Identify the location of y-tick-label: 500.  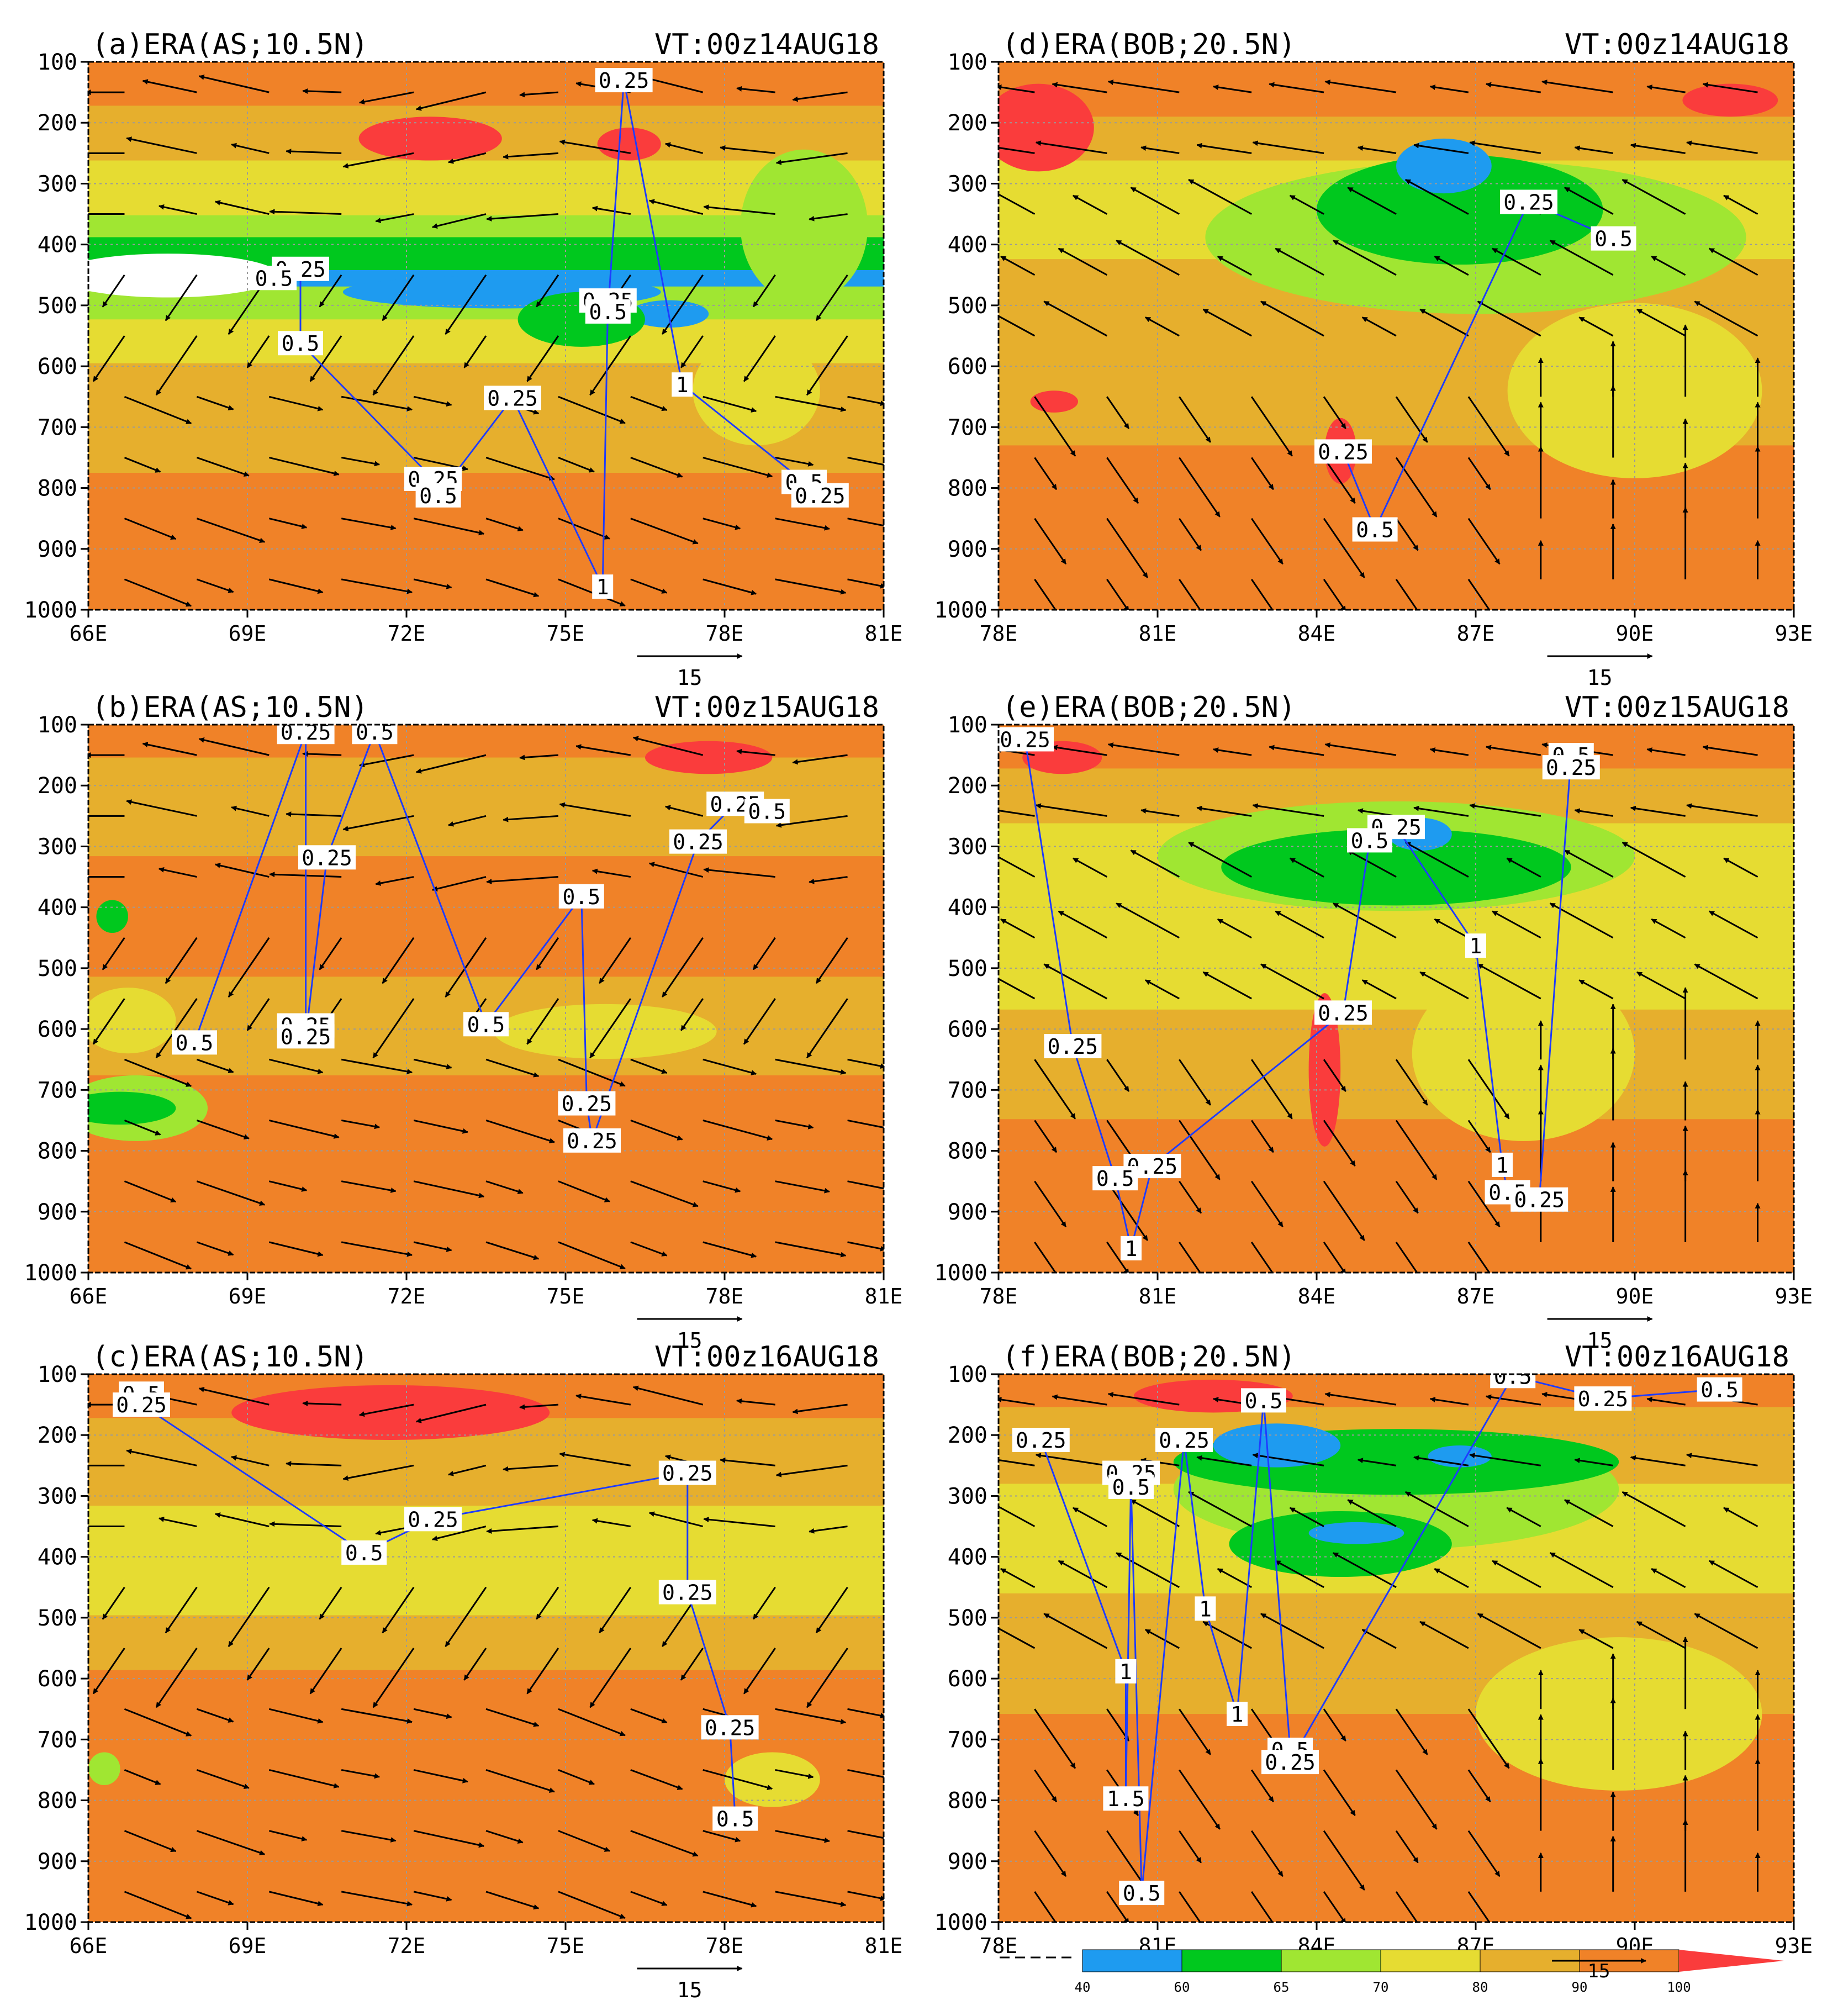
(57, 969).